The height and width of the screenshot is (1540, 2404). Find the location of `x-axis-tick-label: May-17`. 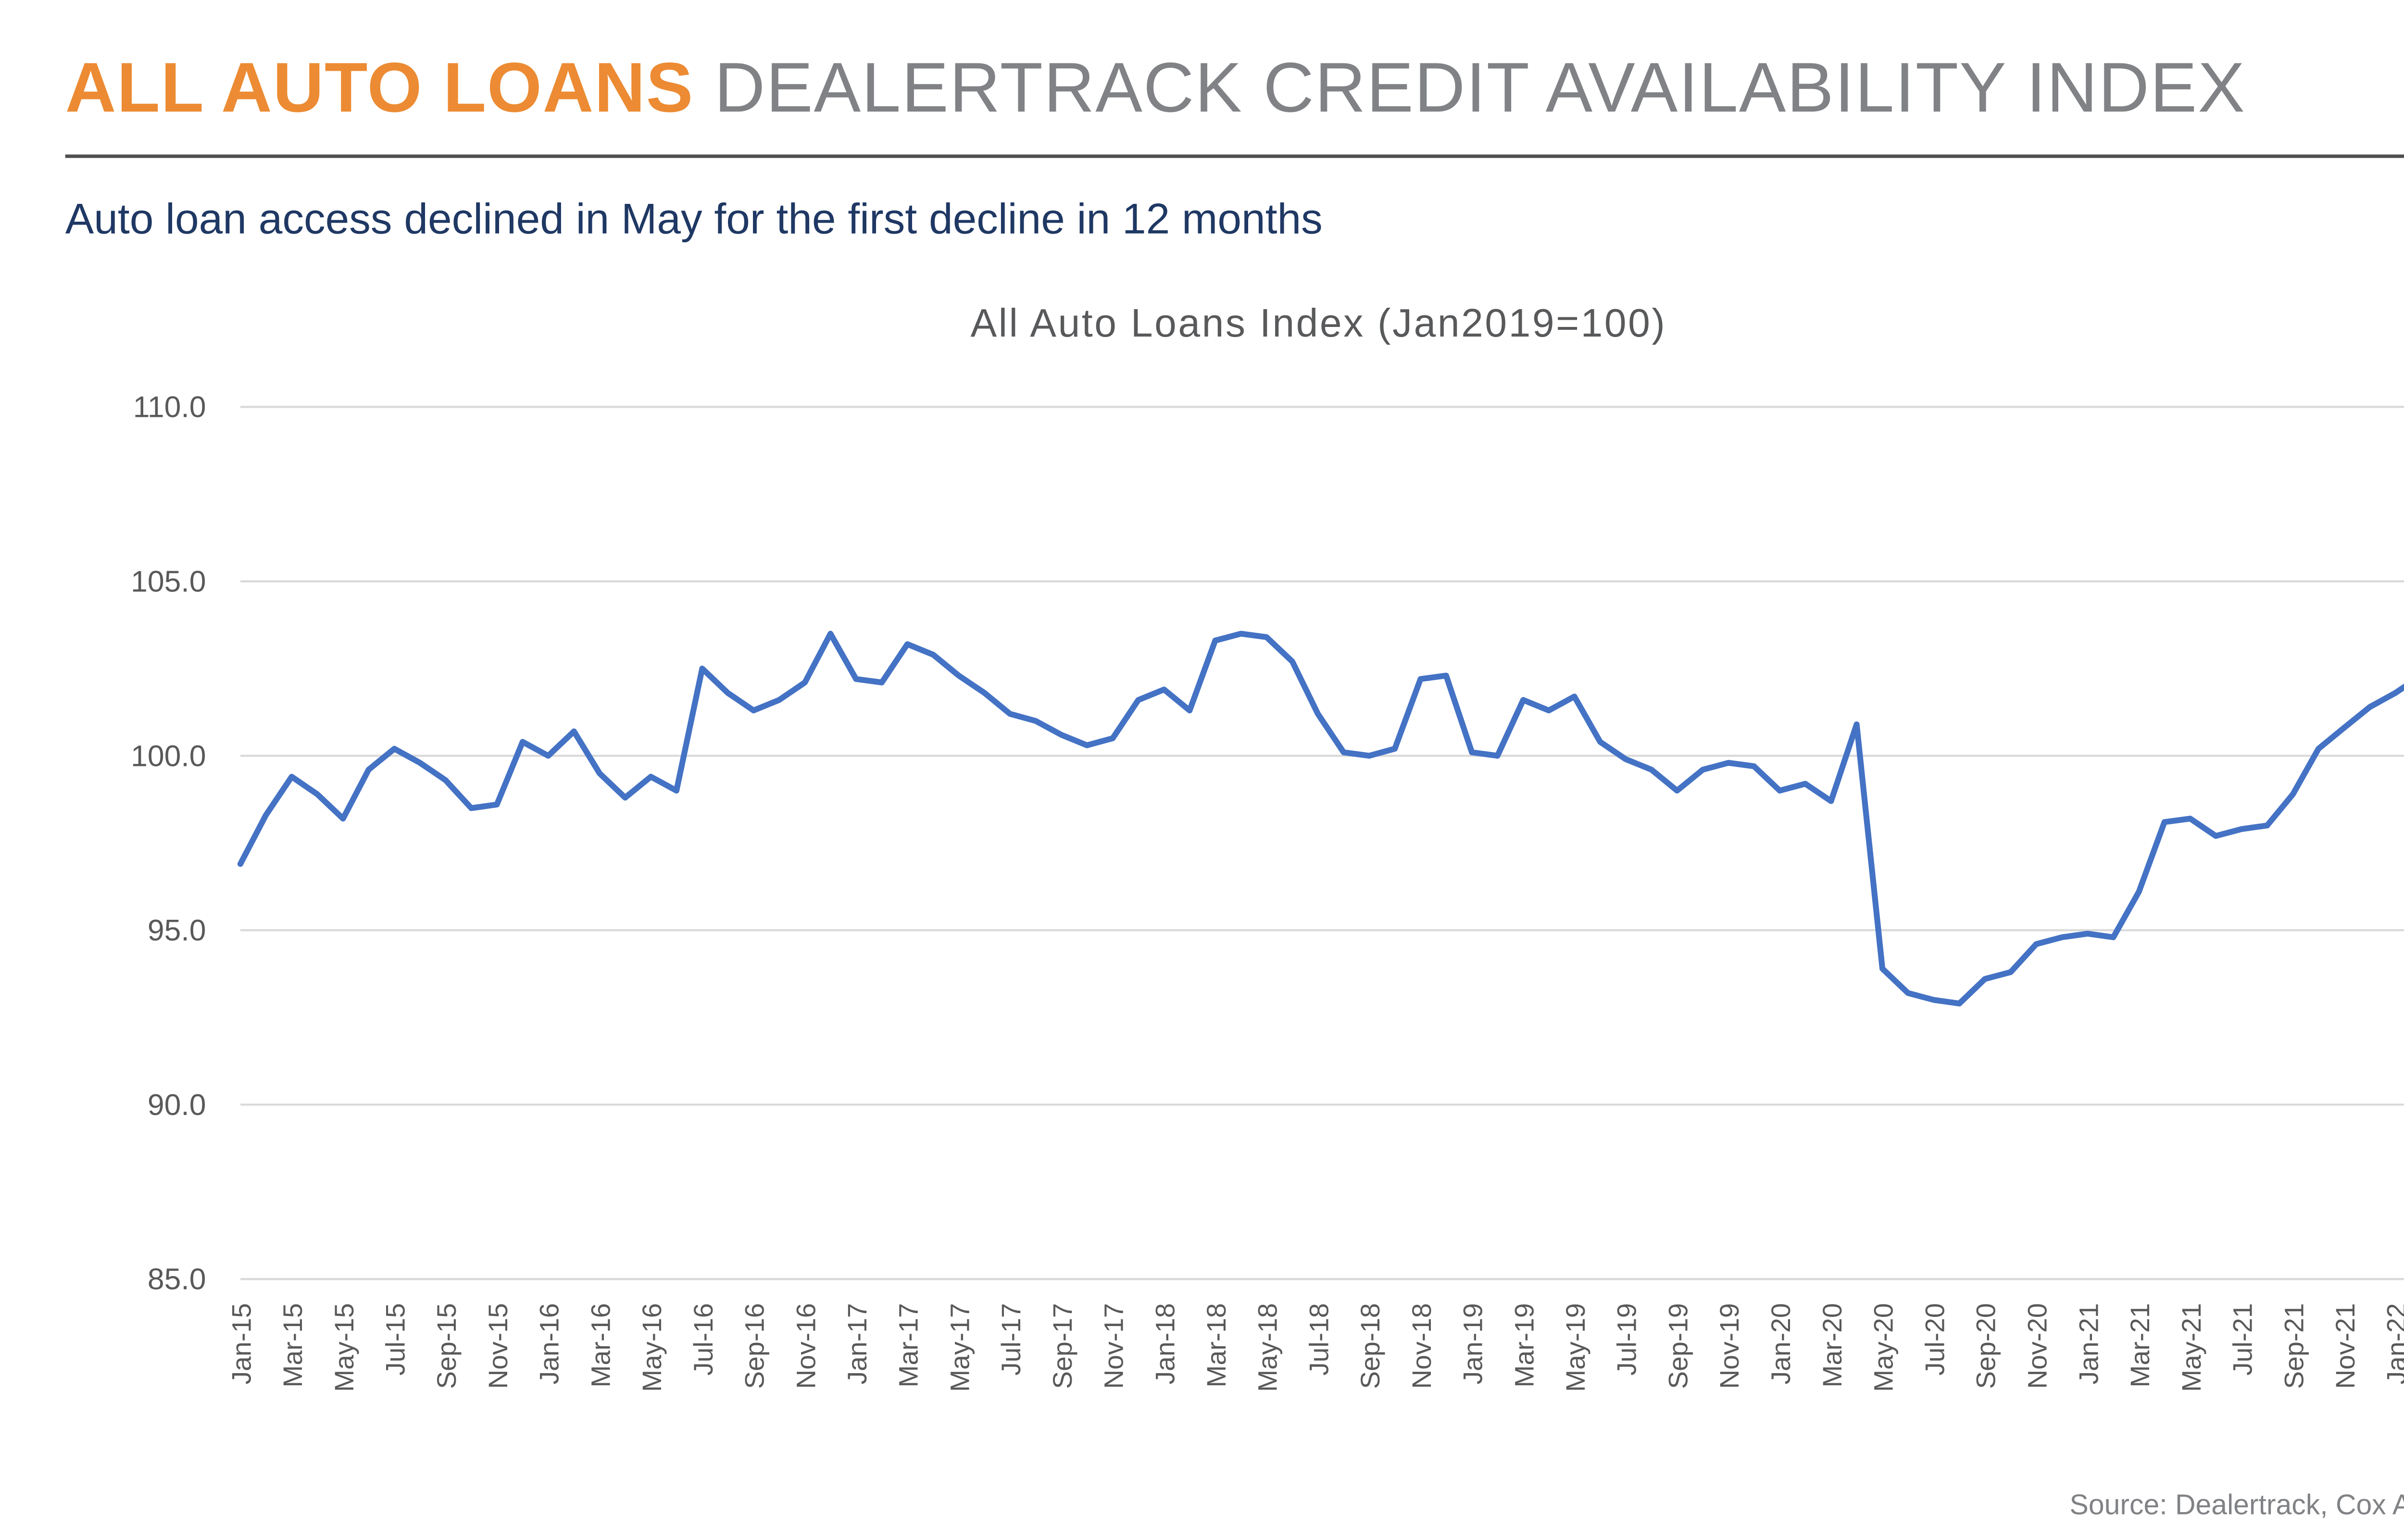

x-axis-tick-label: May-17 is located at coordinates (960, 1347).